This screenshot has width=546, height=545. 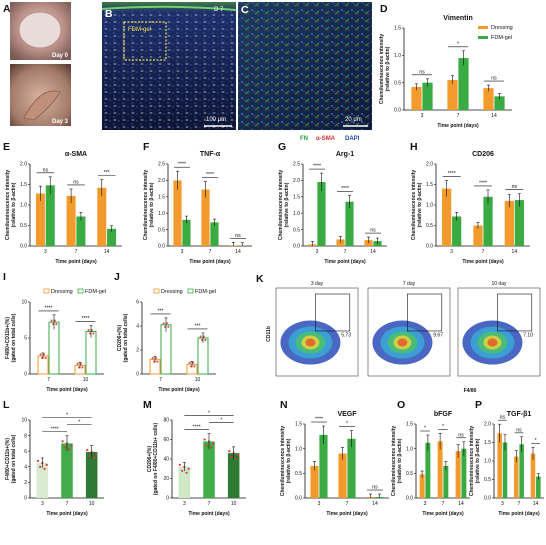 I want to click on y-axis-label-2: (gated on F4/80+CD11b+ cells), so click(x=156, y=459).